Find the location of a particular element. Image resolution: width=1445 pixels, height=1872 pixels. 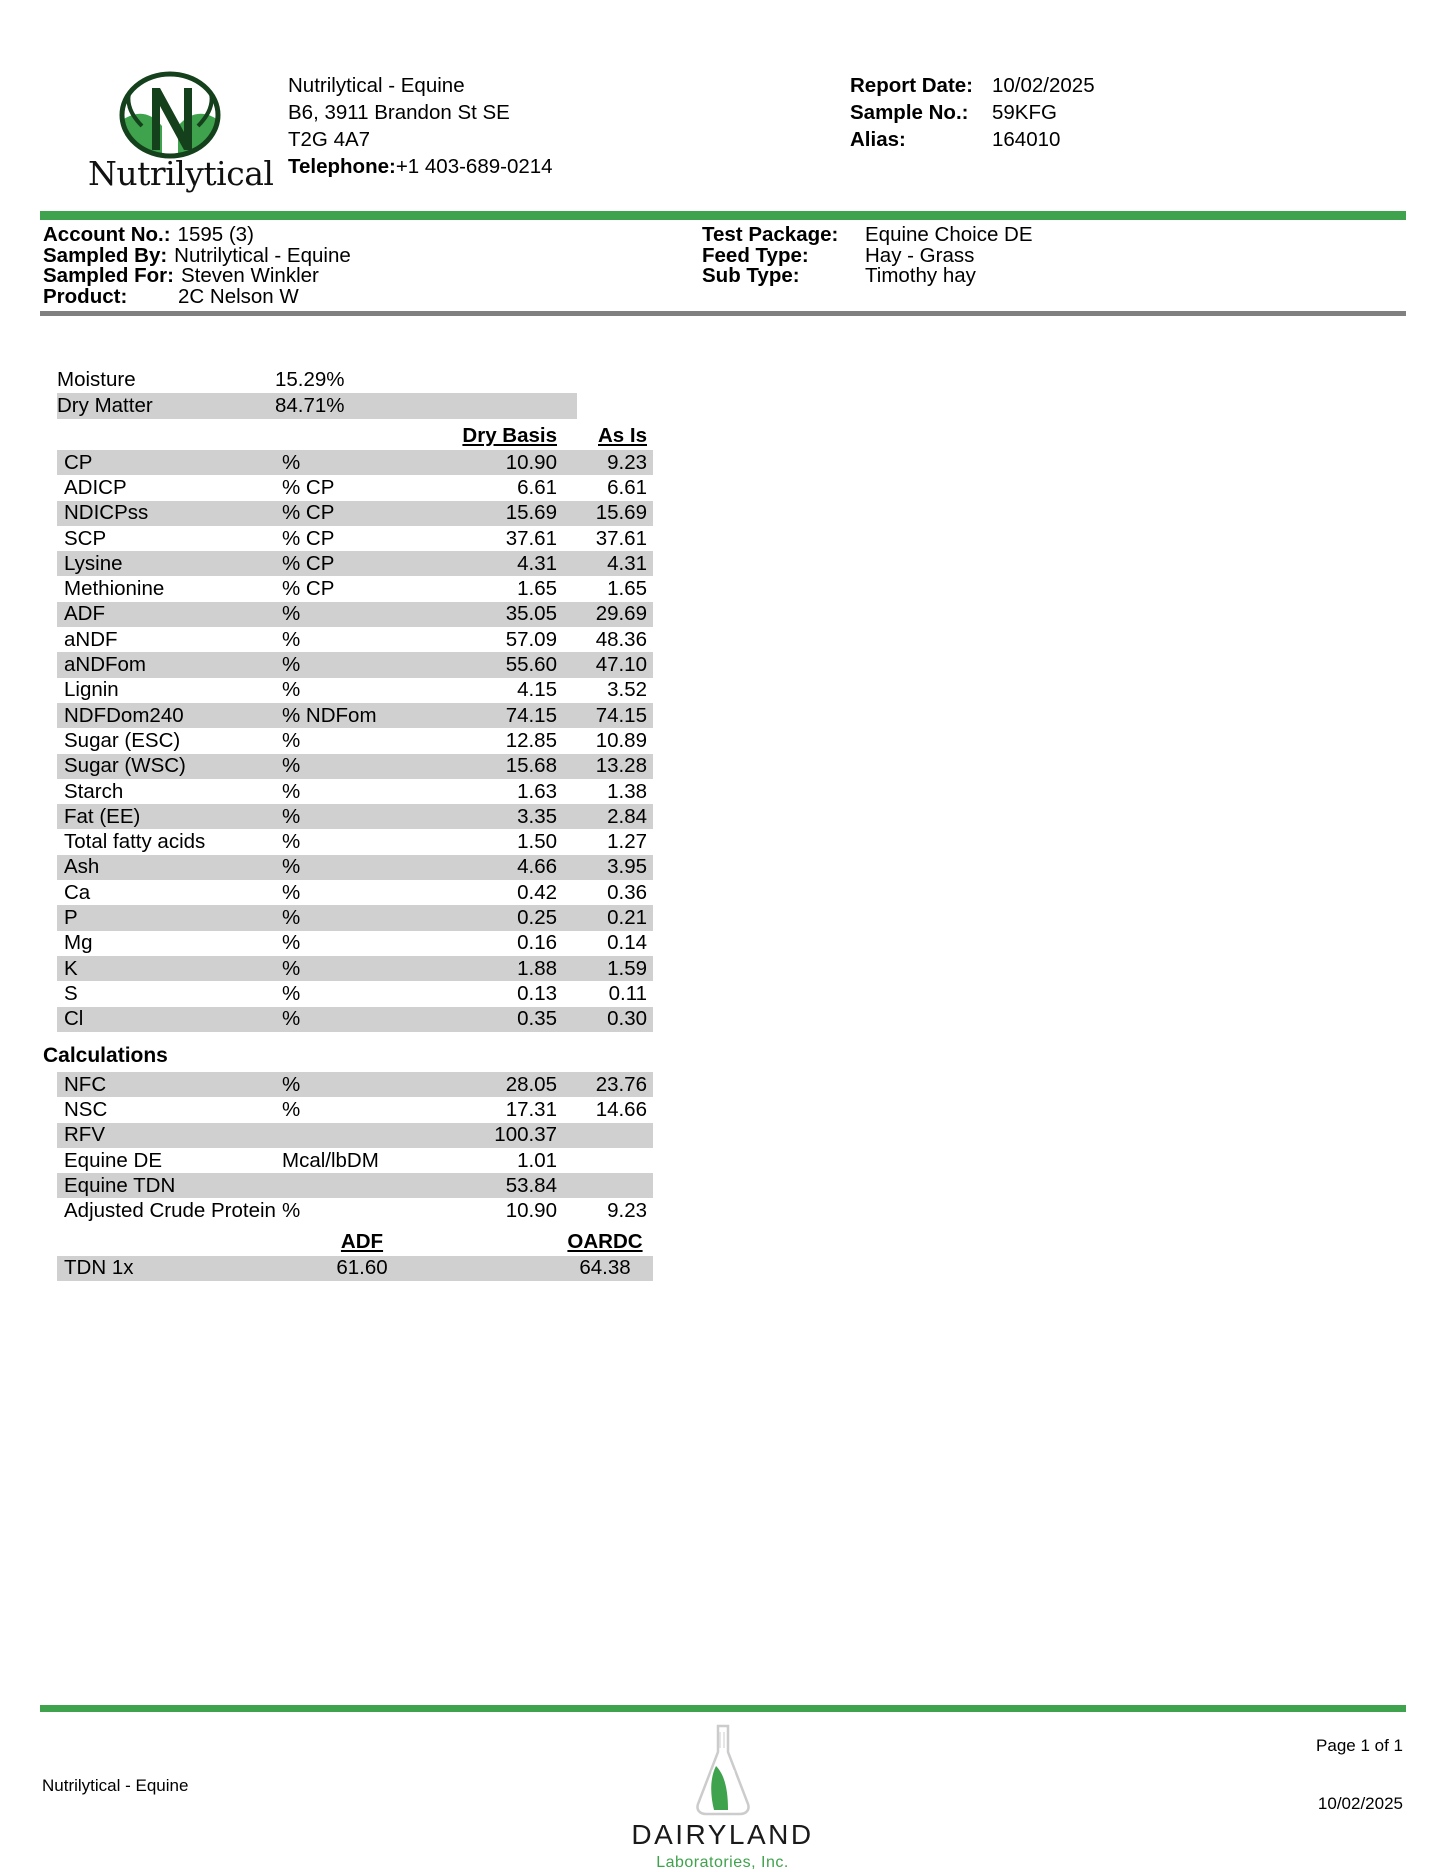

flask-icon is located at coordinates (722, 1770).